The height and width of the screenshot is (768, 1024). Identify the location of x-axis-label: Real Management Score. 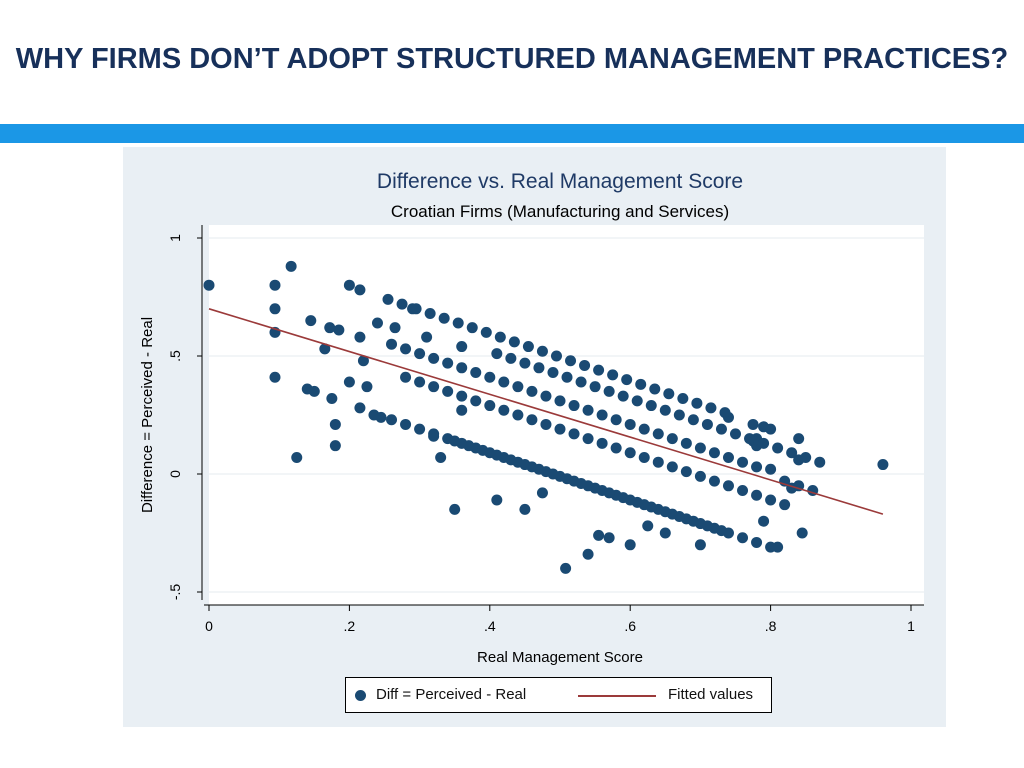
(560, 657).